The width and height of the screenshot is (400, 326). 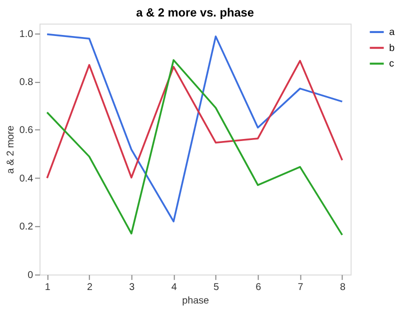 What do you see at coordinates (301, 287) in the screenshot?
I see `x-tick-label: 7` at bounding box center [301, 287].